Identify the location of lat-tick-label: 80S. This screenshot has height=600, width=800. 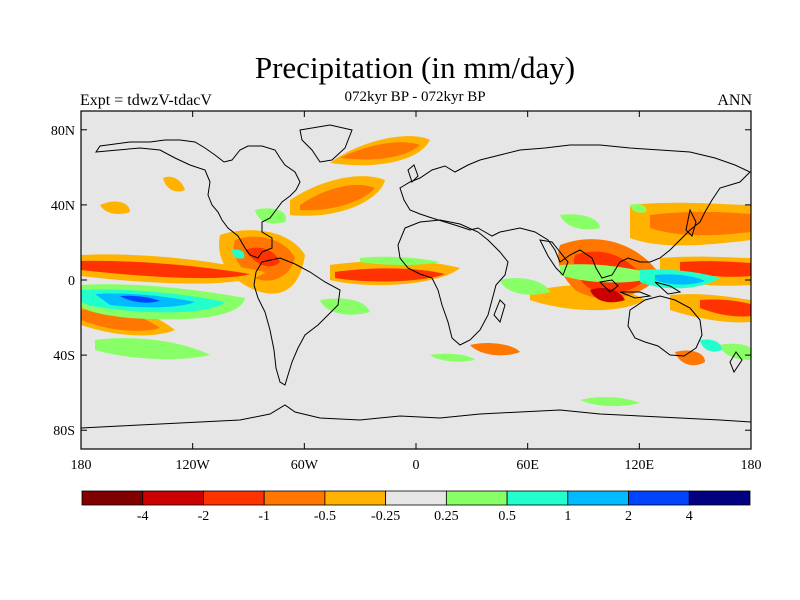
(64, 431).